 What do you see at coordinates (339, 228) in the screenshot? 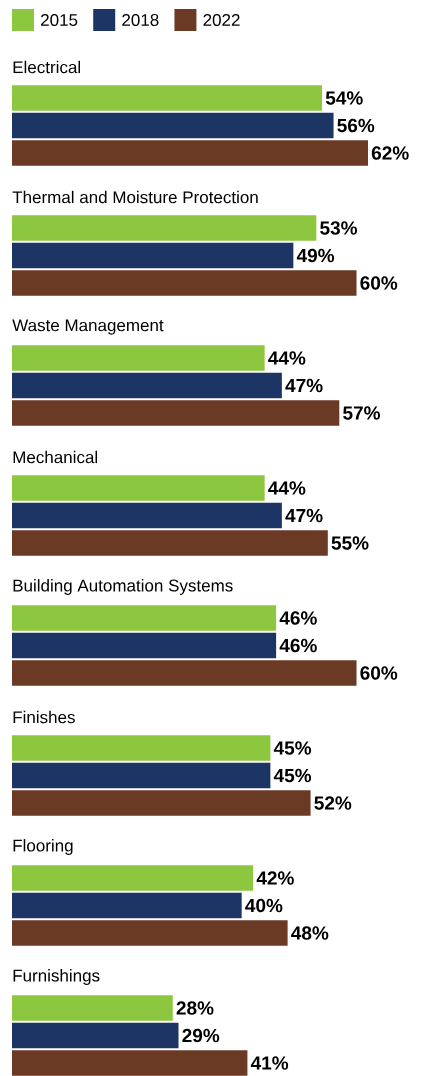
I see `data-label: 53%` at bounding box center [339, 228].